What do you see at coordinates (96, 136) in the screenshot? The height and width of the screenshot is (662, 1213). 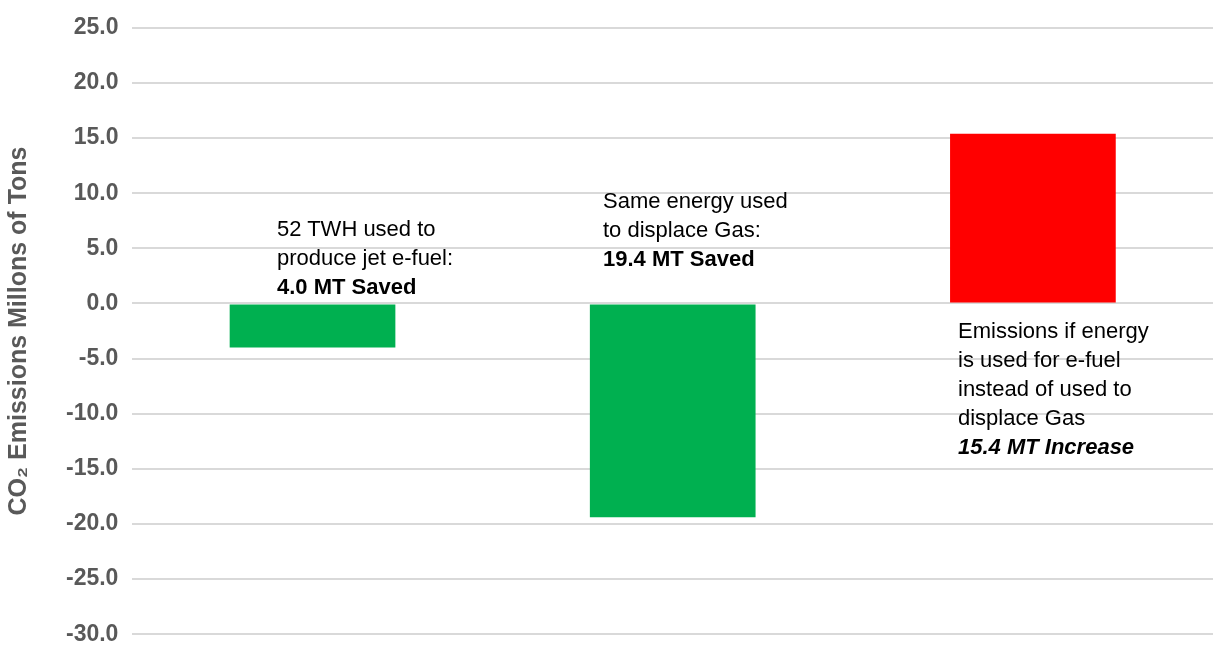 I see `y-tick-label: 15.0` at bounding box center [96, 136].